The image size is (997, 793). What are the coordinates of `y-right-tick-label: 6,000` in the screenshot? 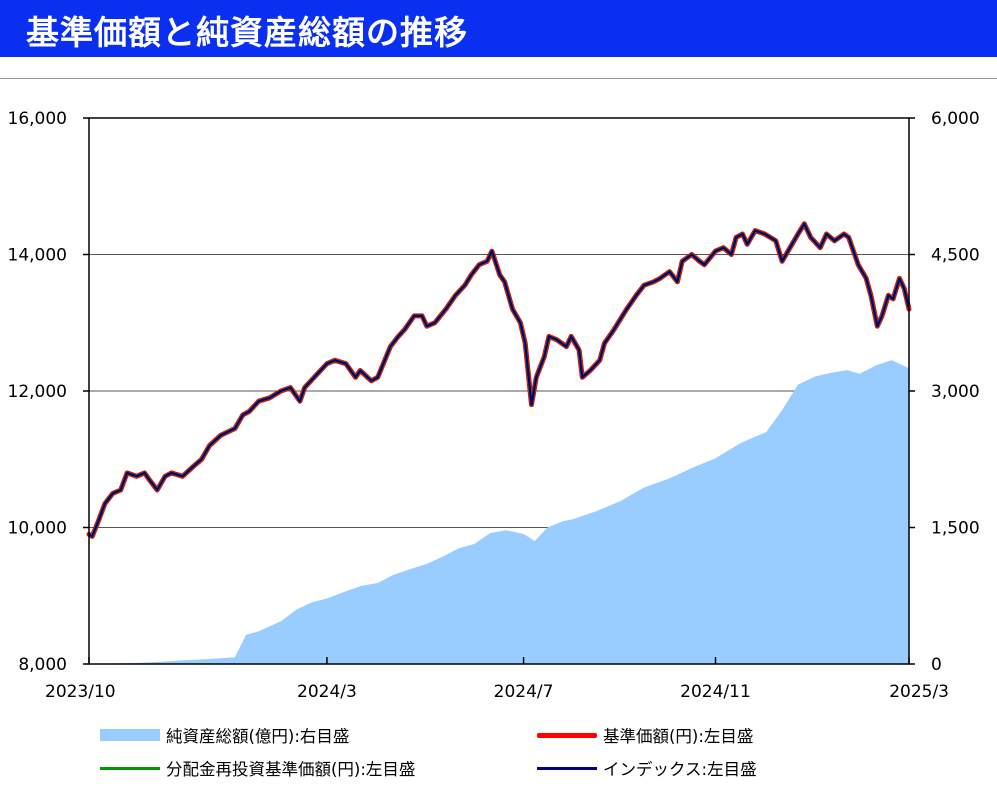 It's located at (955, 119).